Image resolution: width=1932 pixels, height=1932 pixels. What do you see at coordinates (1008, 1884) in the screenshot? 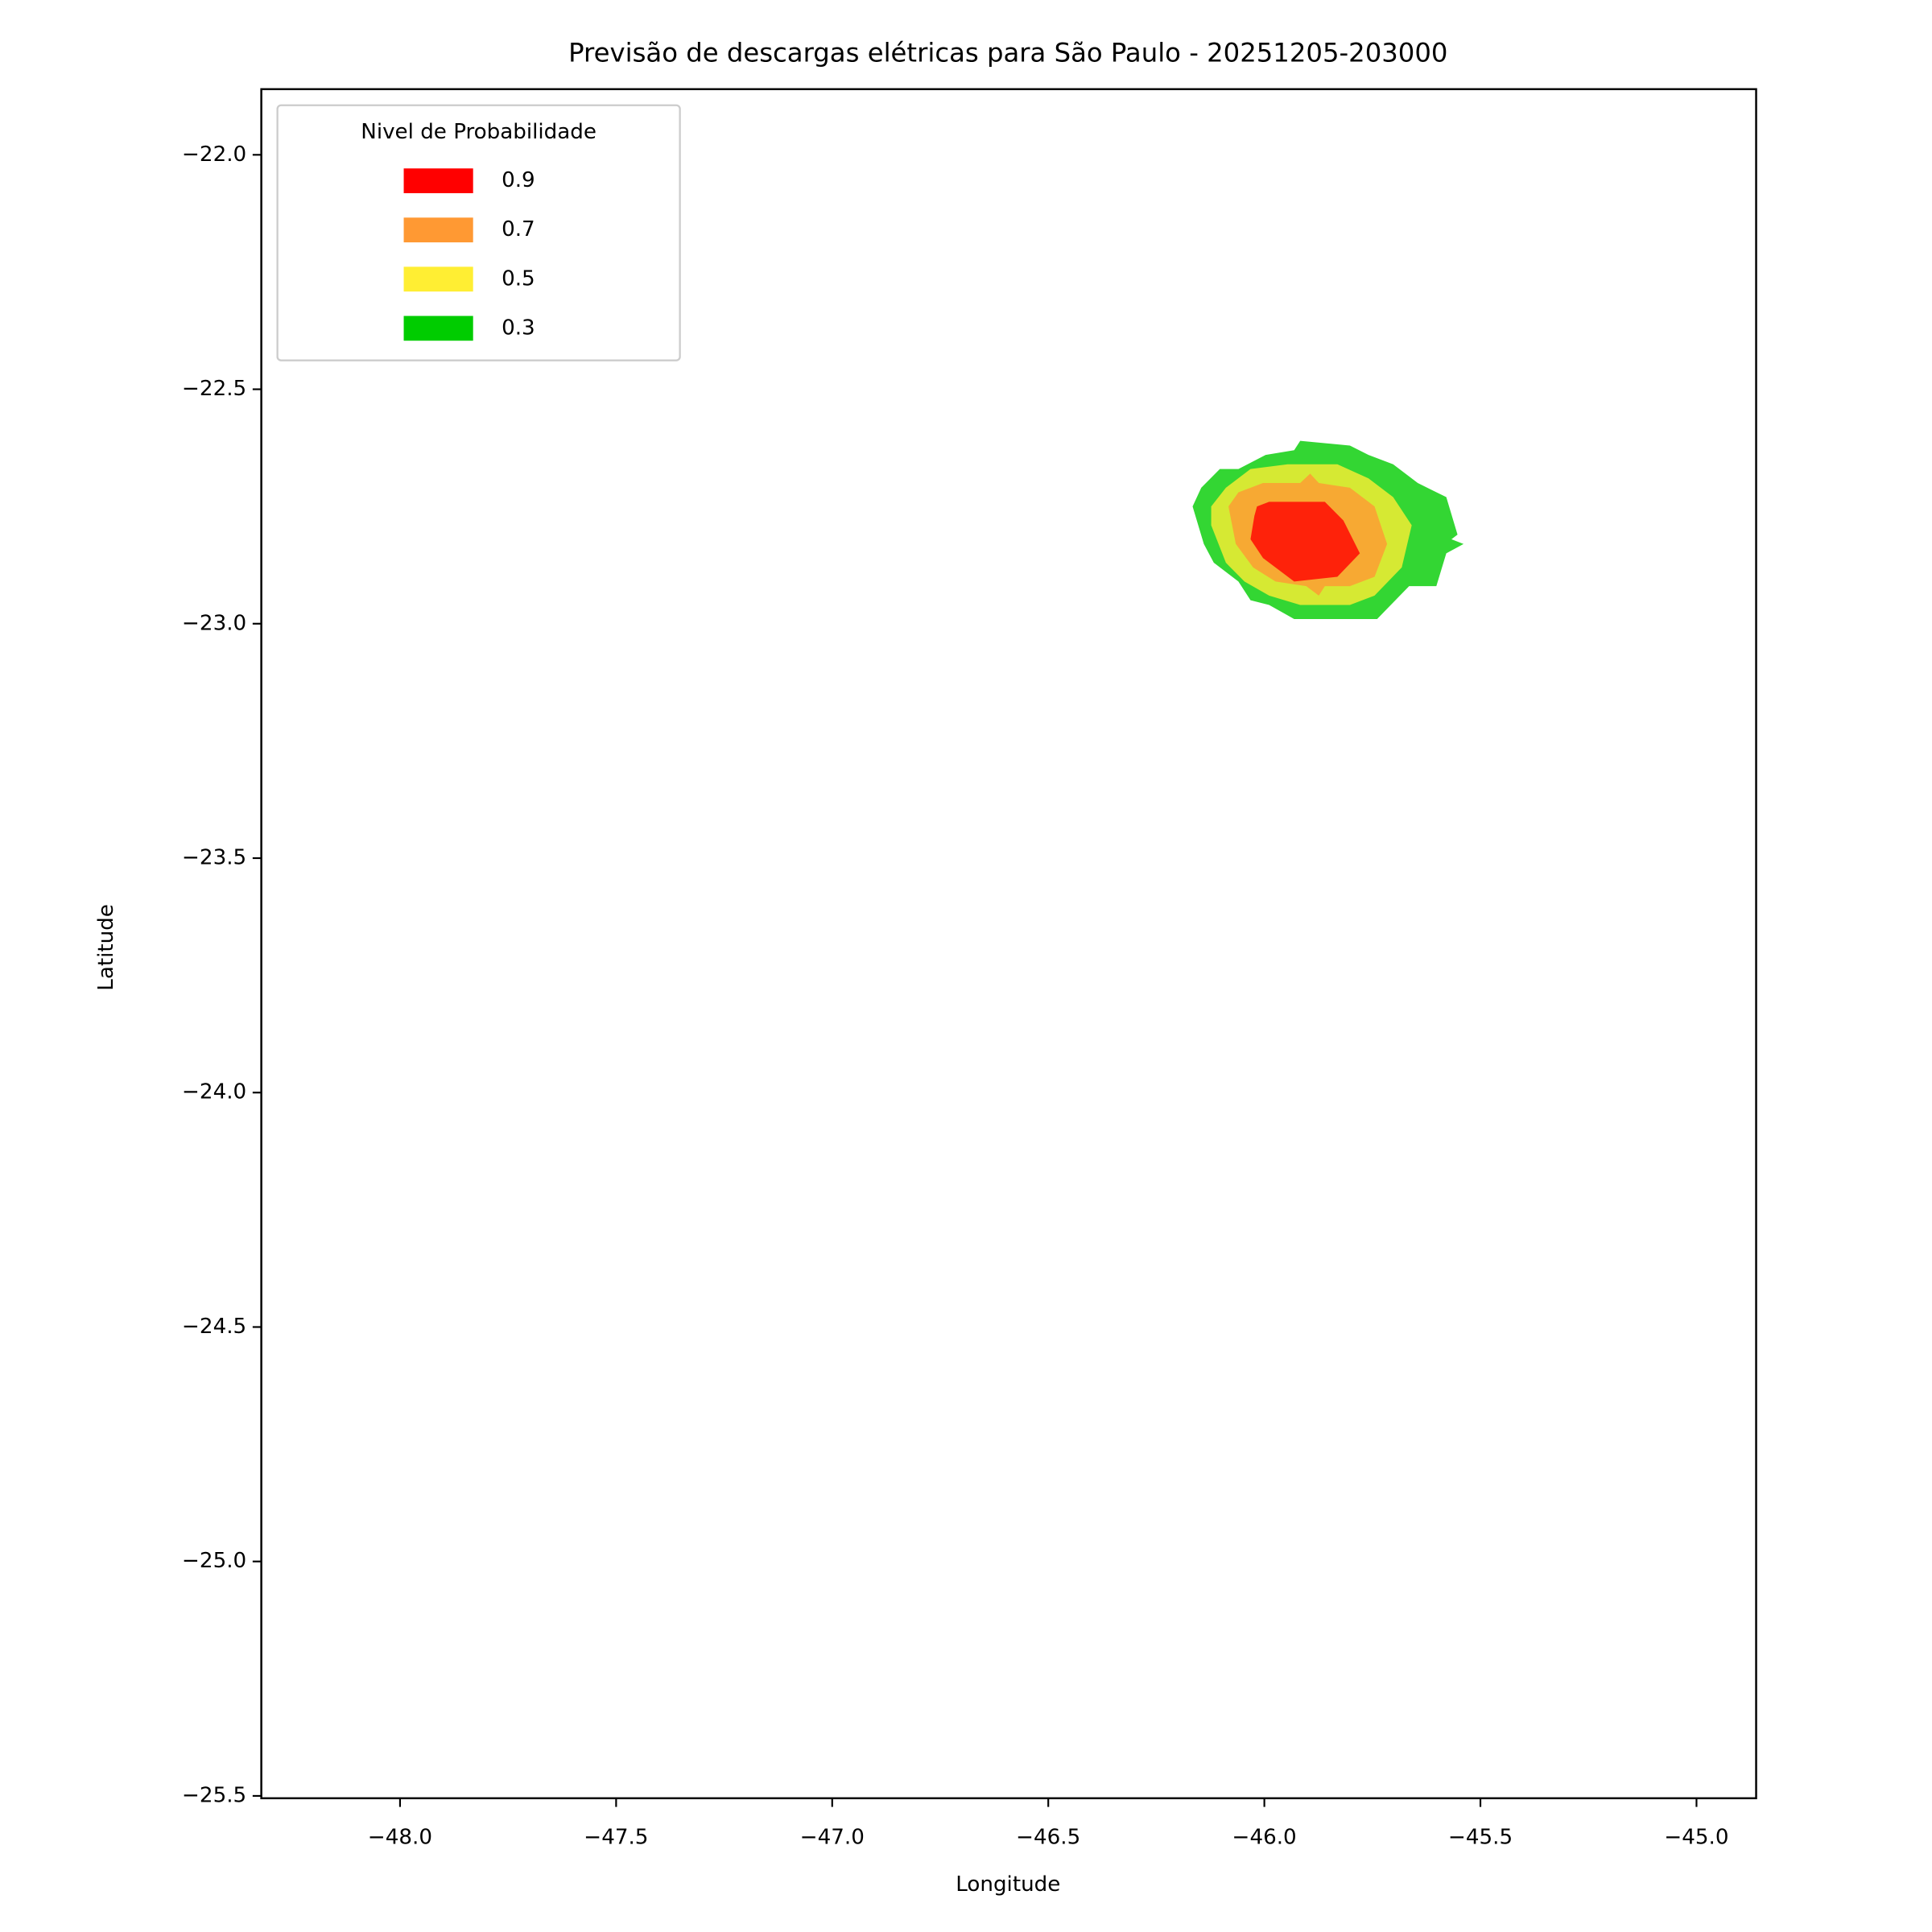
I see `x-axis-label: Longitude` at bounding box center [1008, 1884].